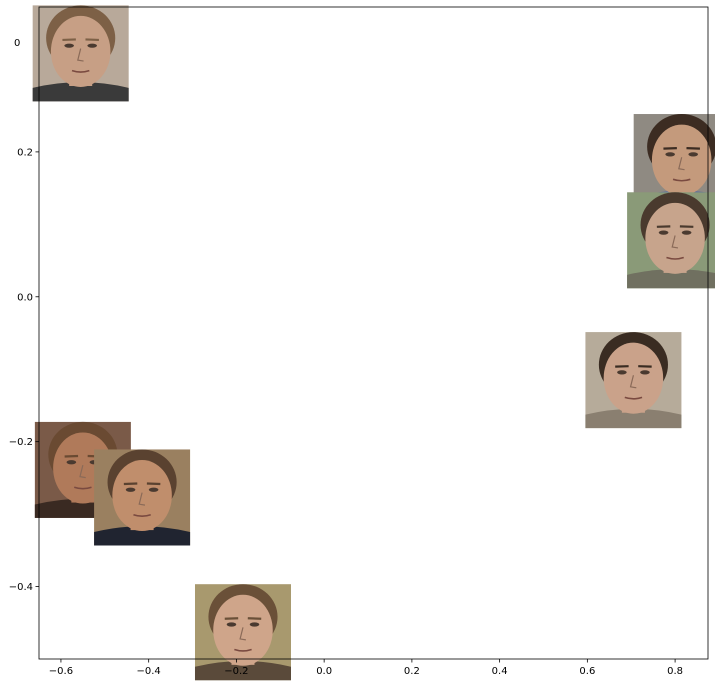 This screenshot has height=683, width=715. Describe the element at coordinates (61, 671) in the screenshot. I see `x-tick-label: −0.6` at that location.